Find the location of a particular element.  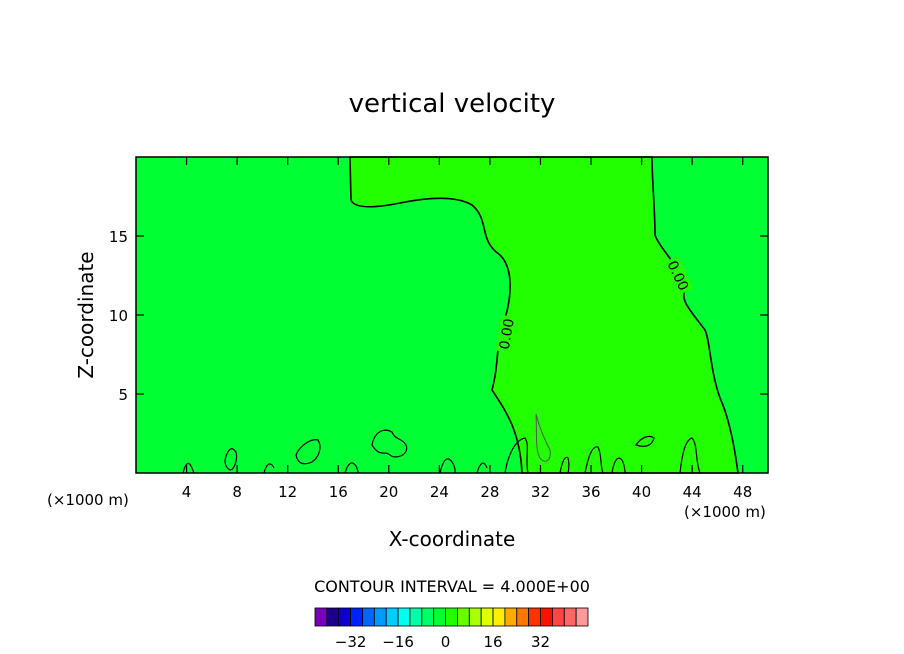

contour-label: 0.00 is located at coordinates (507, 333).